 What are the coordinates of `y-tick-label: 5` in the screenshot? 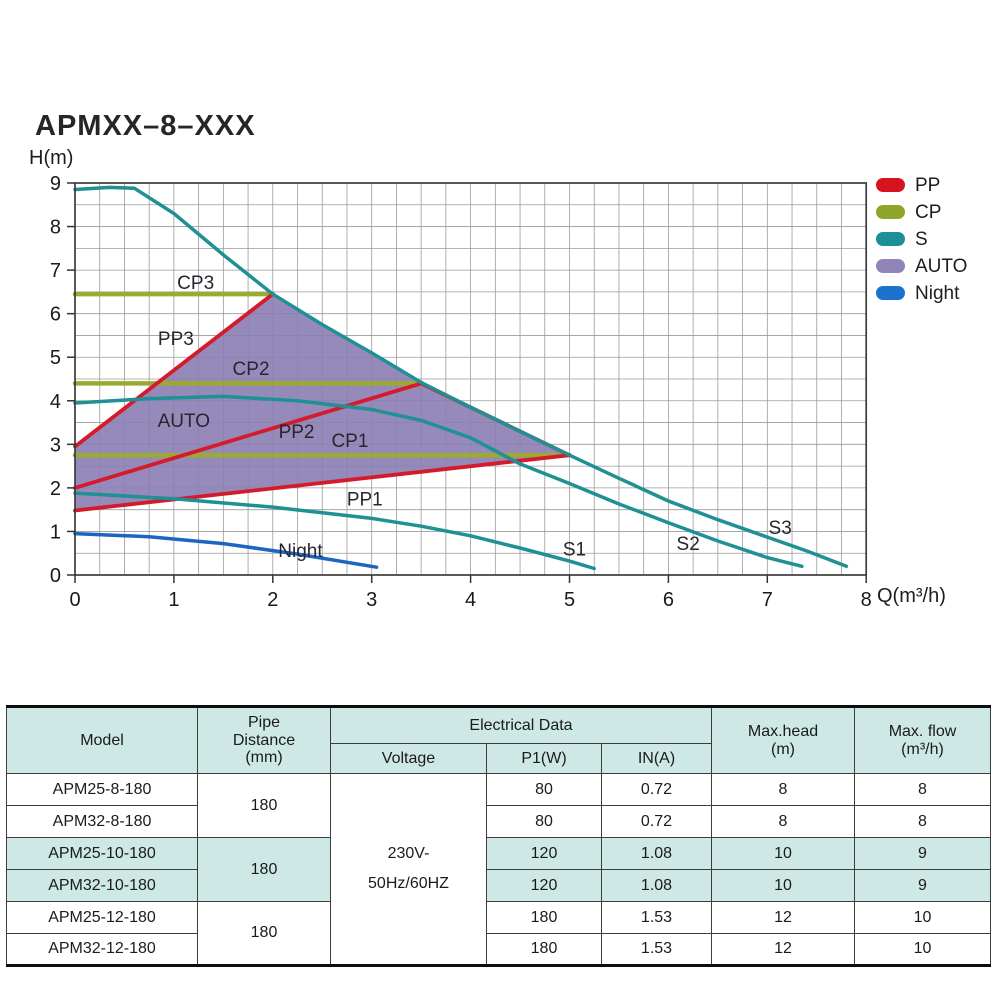 It's located at (55, 358).